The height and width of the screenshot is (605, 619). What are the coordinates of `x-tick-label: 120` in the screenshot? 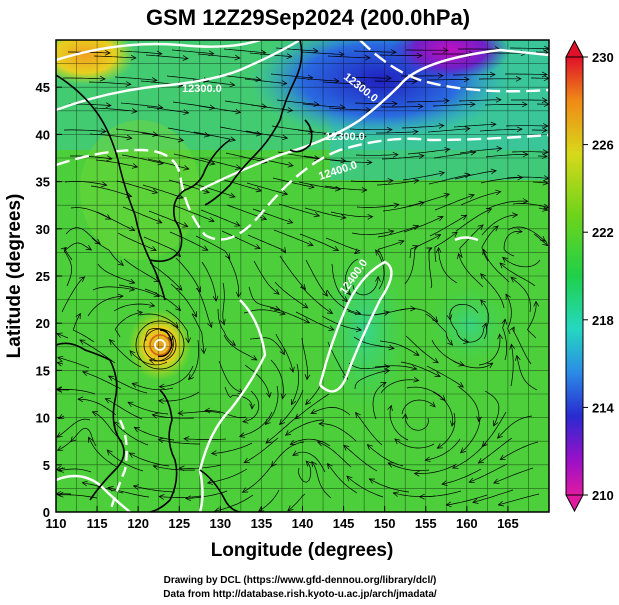 It's located at (138, 523).